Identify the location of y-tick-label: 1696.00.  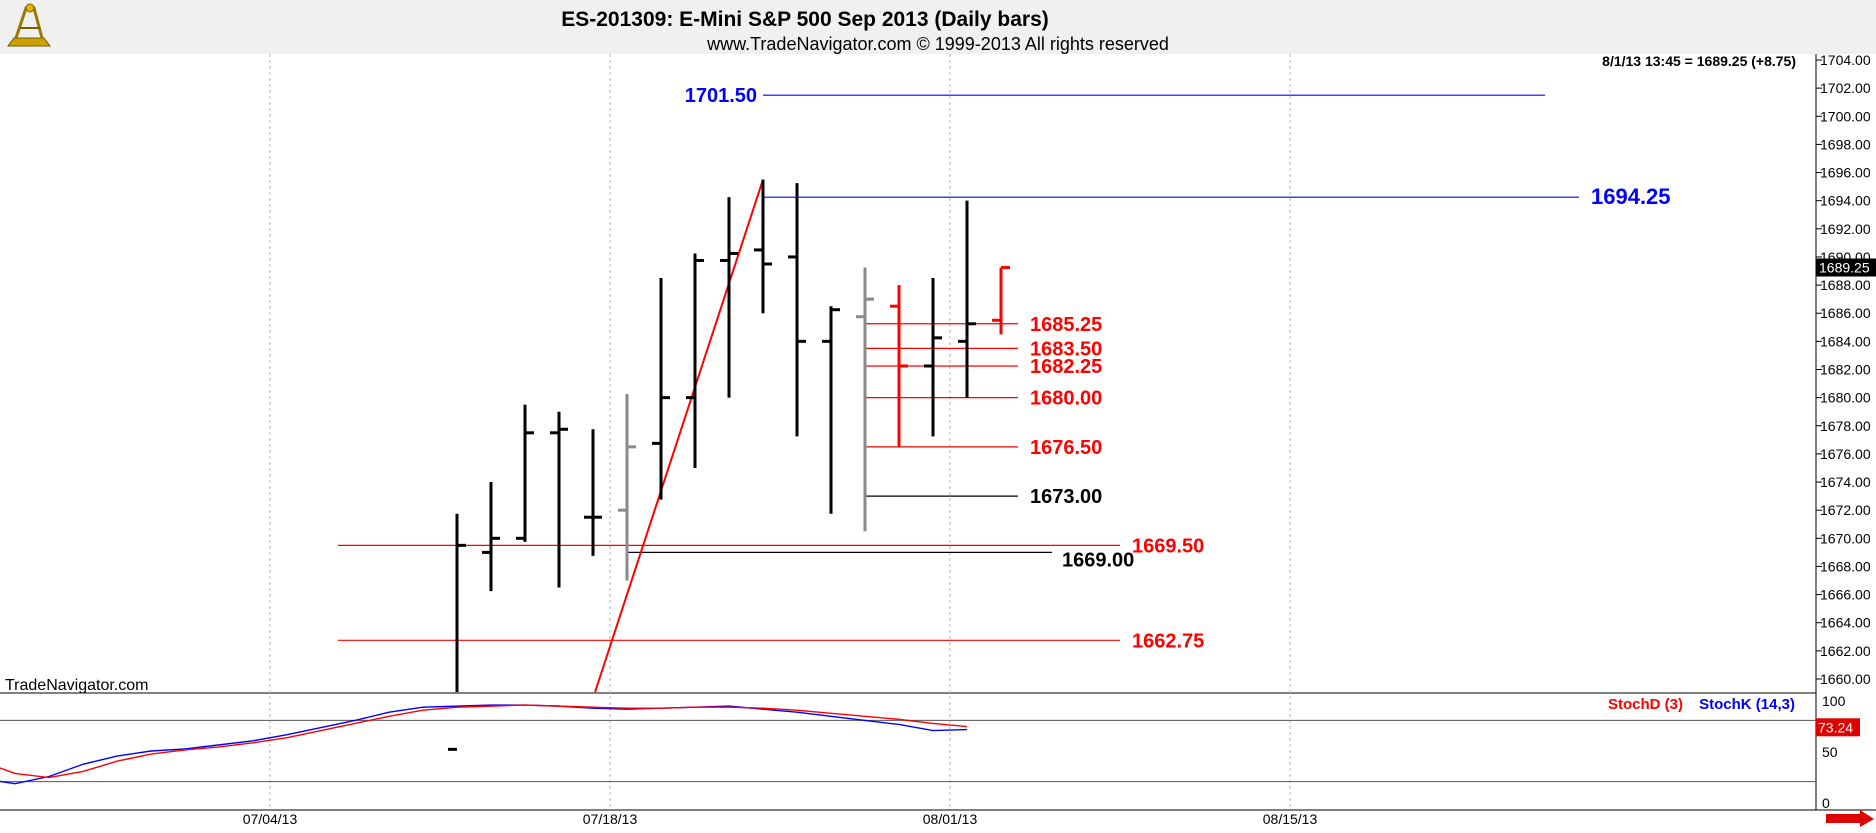
(1845, 173).